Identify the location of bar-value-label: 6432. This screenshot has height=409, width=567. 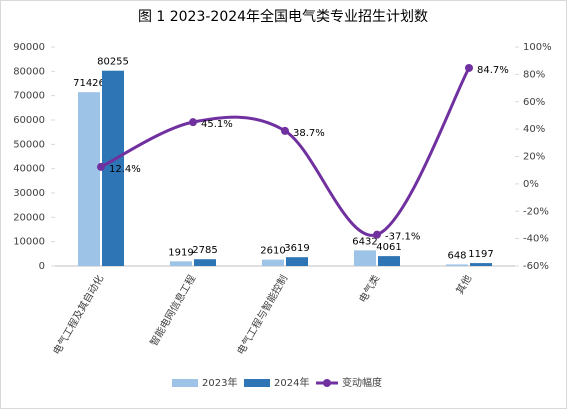
(364, 241).